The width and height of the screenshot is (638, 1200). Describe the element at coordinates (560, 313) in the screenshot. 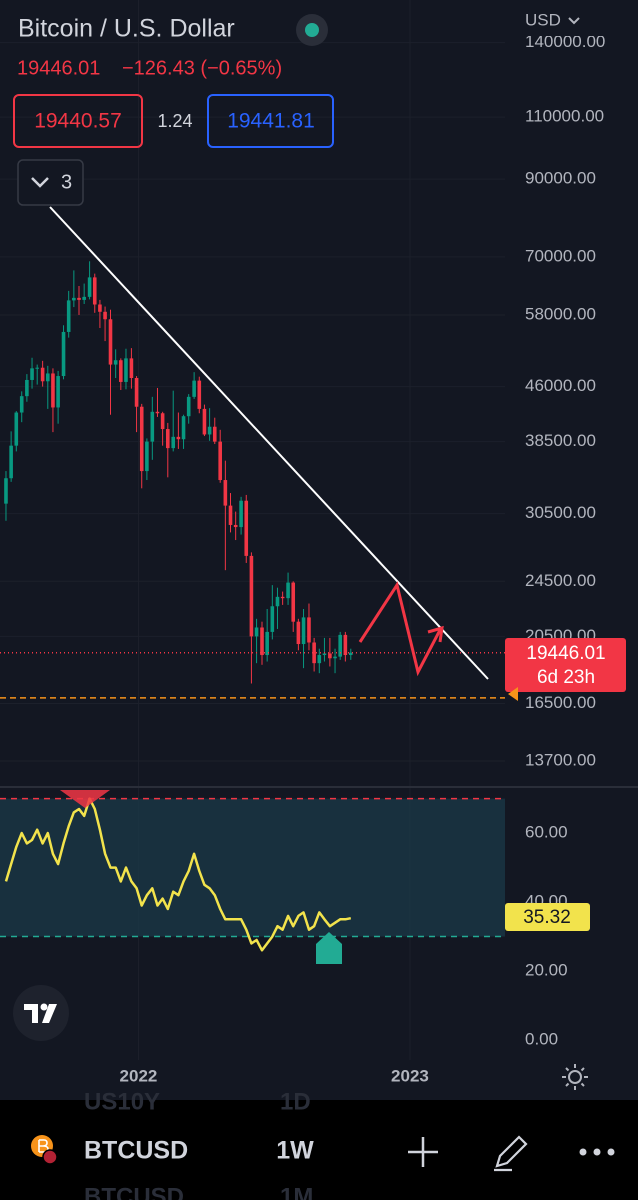

I see `y-tick-label: 58000.00` at that location.